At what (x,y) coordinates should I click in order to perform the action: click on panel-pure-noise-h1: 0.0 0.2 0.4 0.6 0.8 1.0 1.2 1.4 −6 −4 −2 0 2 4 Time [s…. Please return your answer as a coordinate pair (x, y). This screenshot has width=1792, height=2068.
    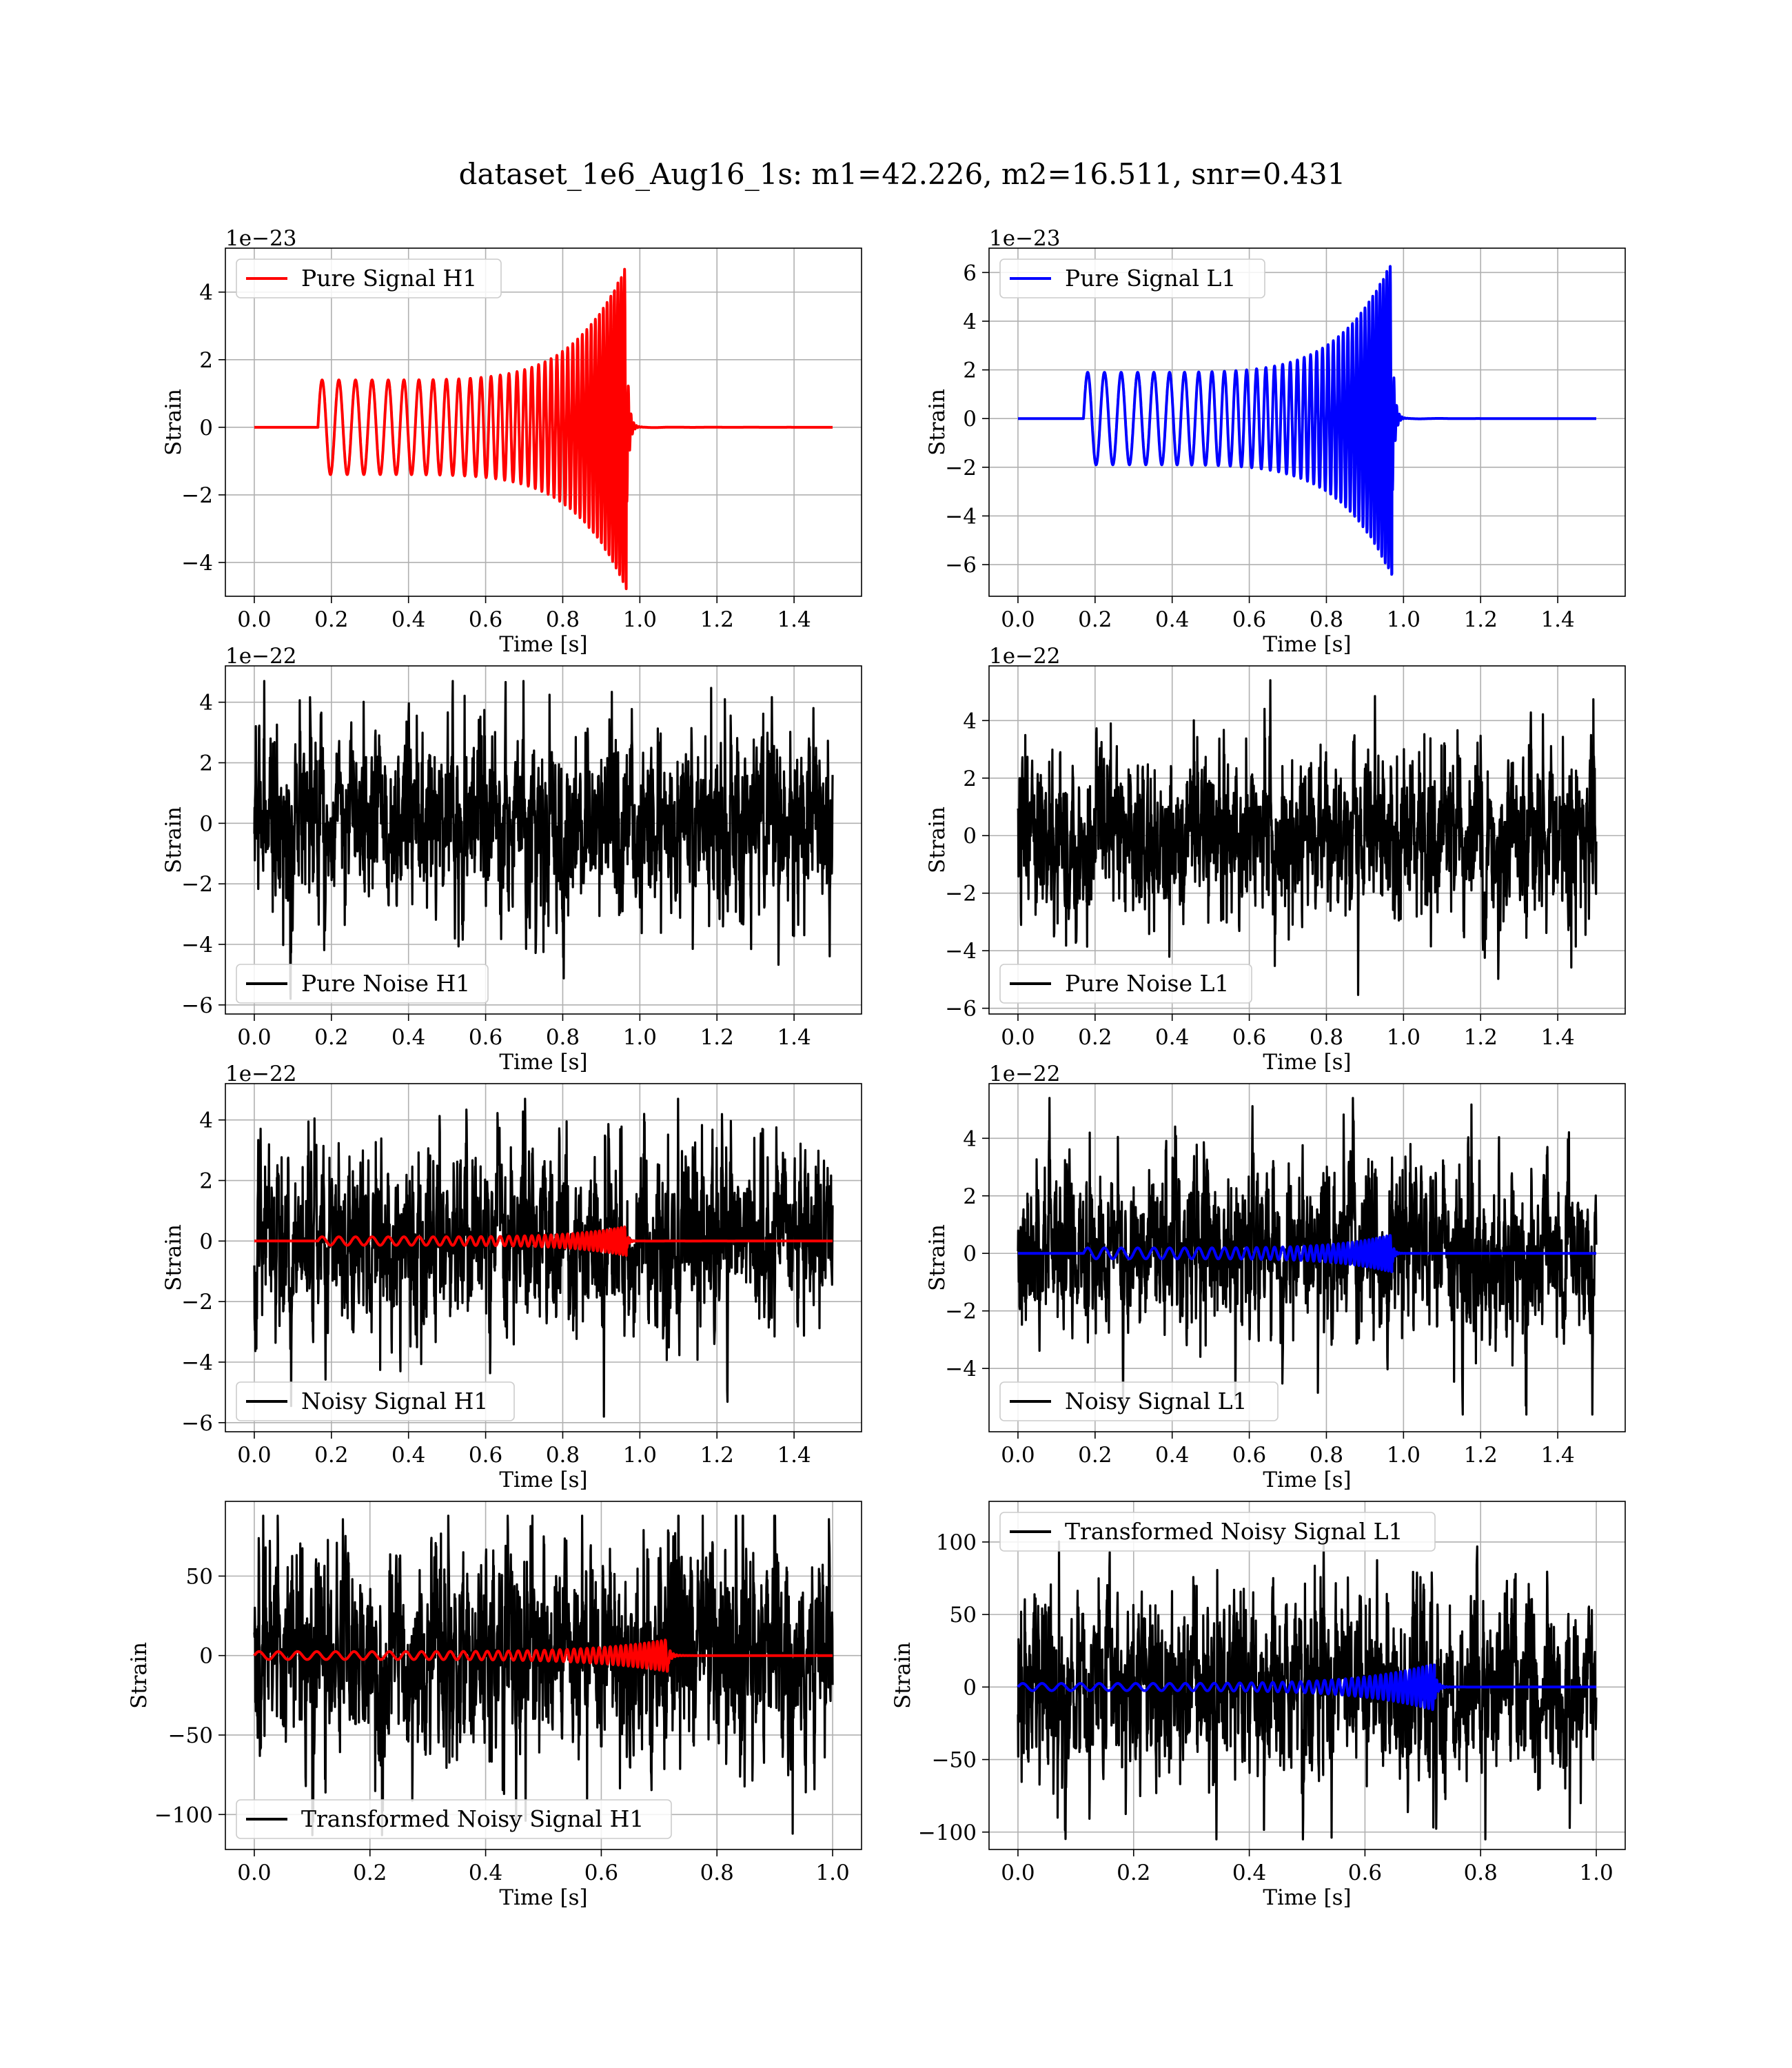
    Looking at the image, I should click on (511, 859).